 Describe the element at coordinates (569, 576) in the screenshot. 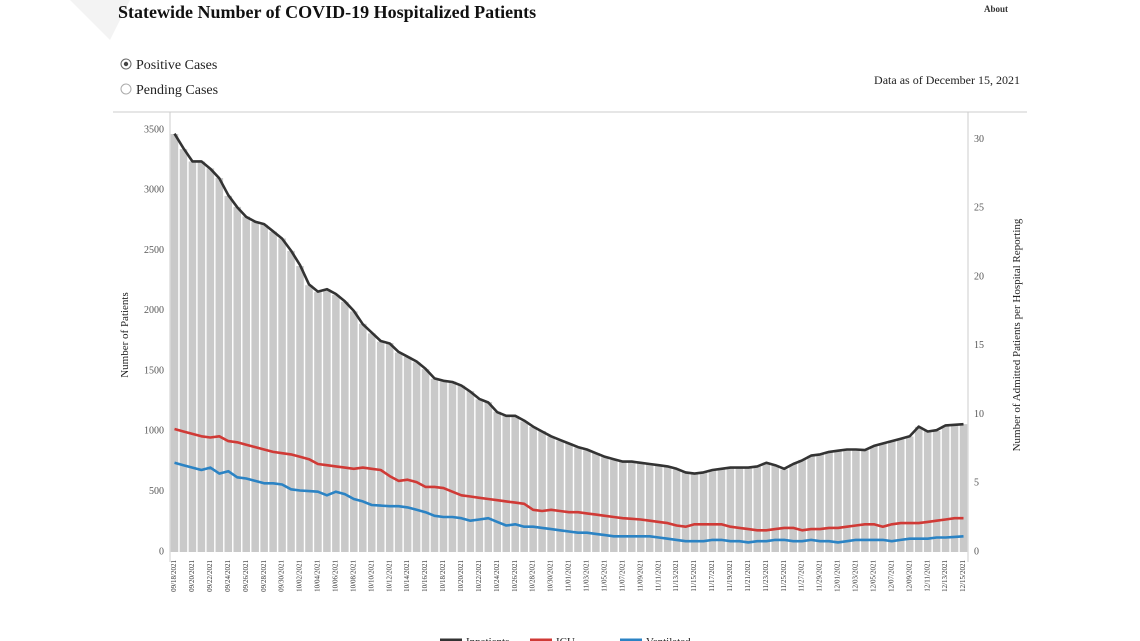

I see `x-tick-label: 11/01/2021` at that location.